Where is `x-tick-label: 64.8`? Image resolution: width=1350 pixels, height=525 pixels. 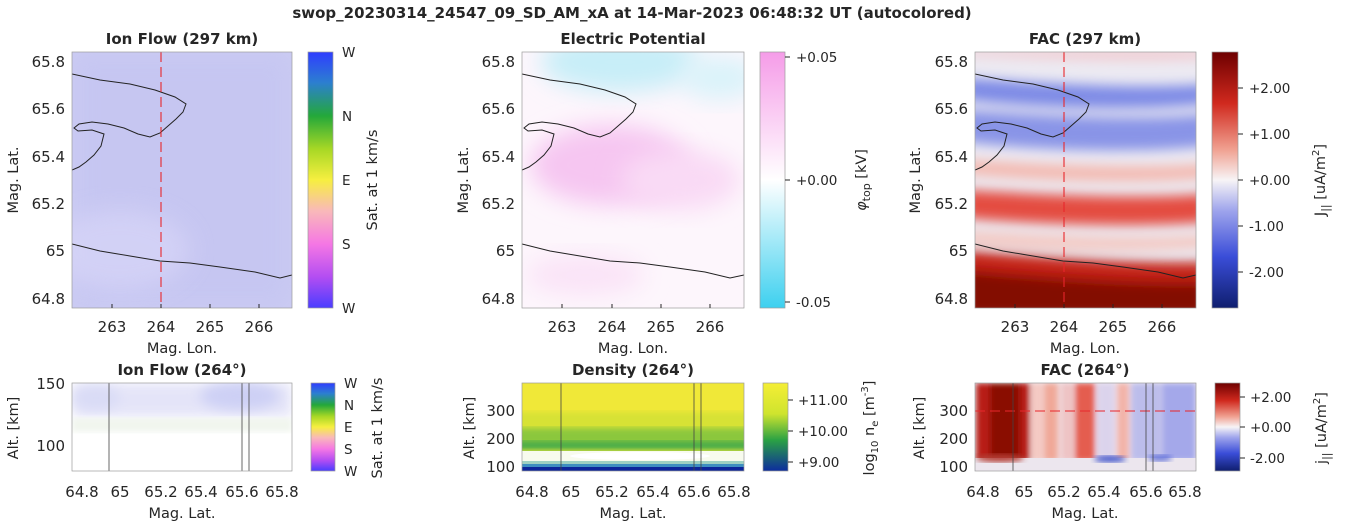
x-tick-label: 64.8 is located at coordinates (982, 492).